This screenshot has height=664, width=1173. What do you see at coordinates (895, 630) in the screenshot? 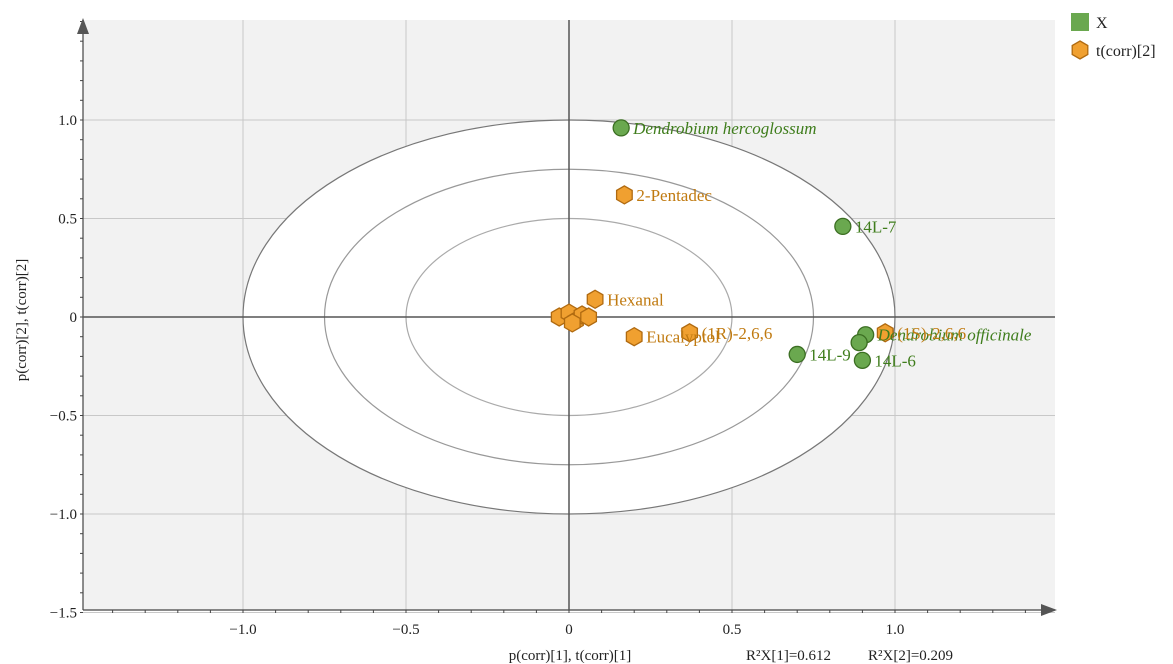
I see `x-tick-label: 1.0` at bounding box center [895, 630].